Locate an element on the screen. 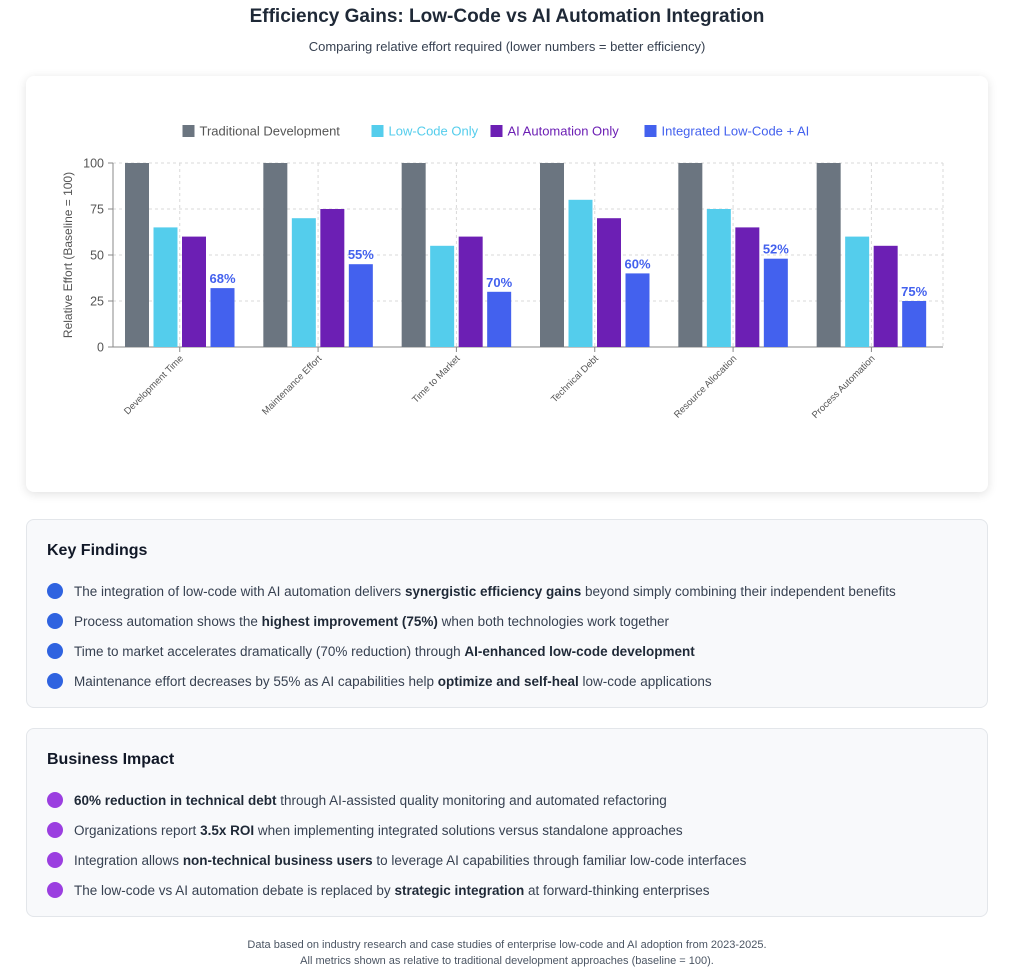 This screenshot has height=976, width=1024. x-tick-label: Development Time is located at coordinates (154, 385).